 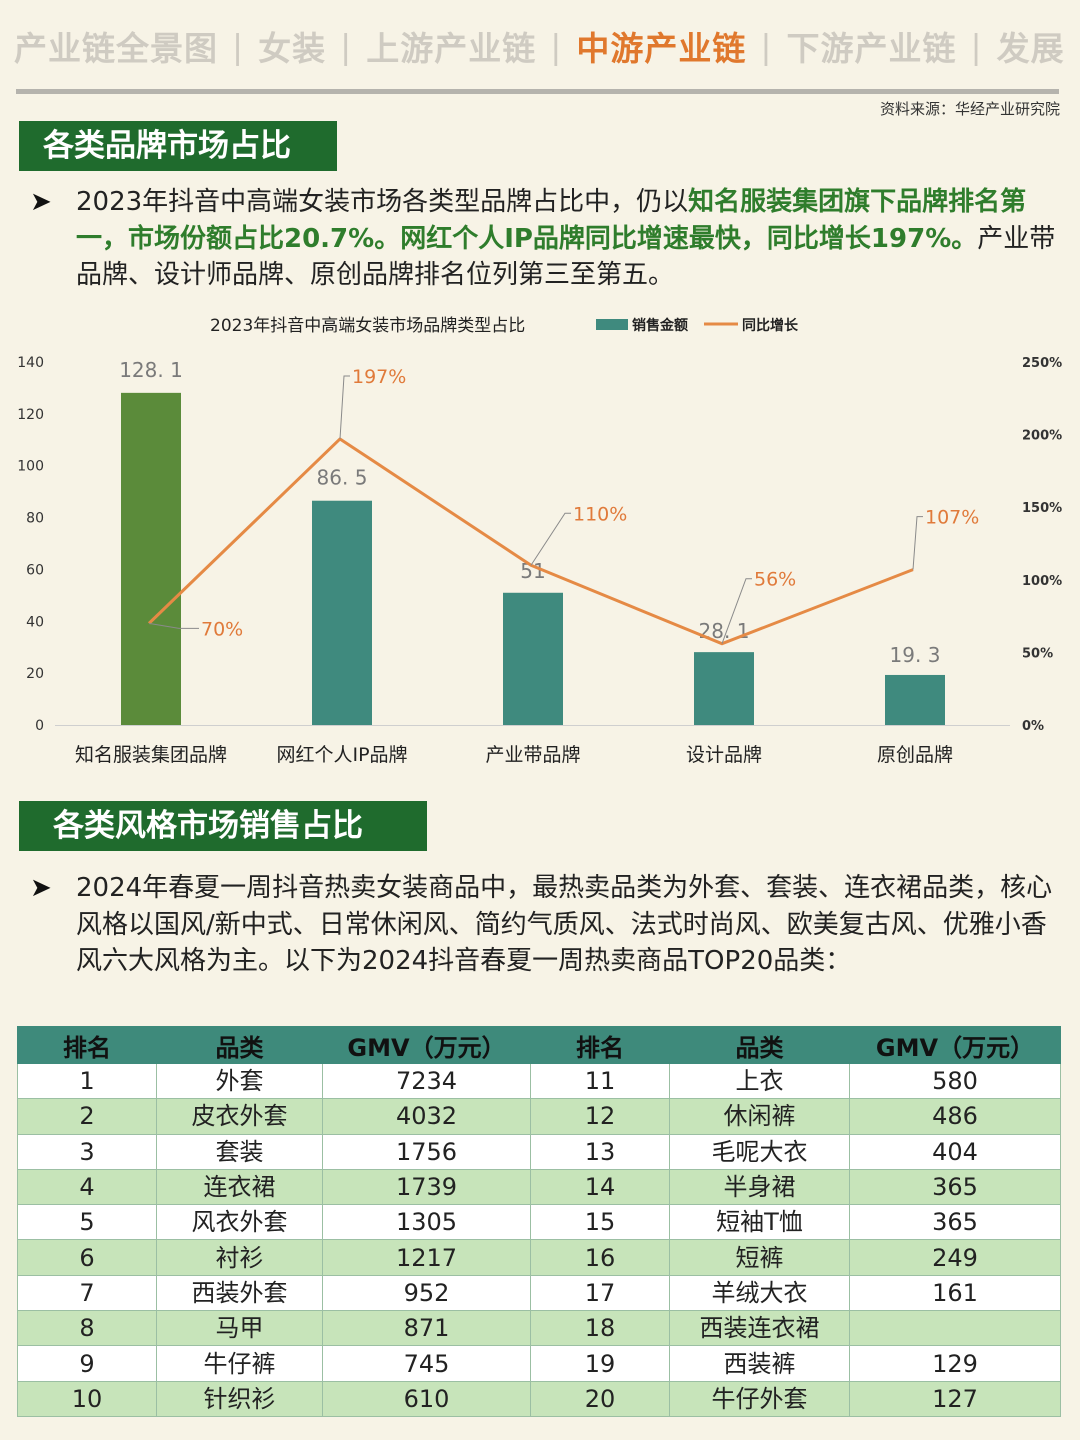 What do you see at coordinates (379, 377) in the screenshot?
I see `line-value-label: 197%` at bounding box center [379, 377].